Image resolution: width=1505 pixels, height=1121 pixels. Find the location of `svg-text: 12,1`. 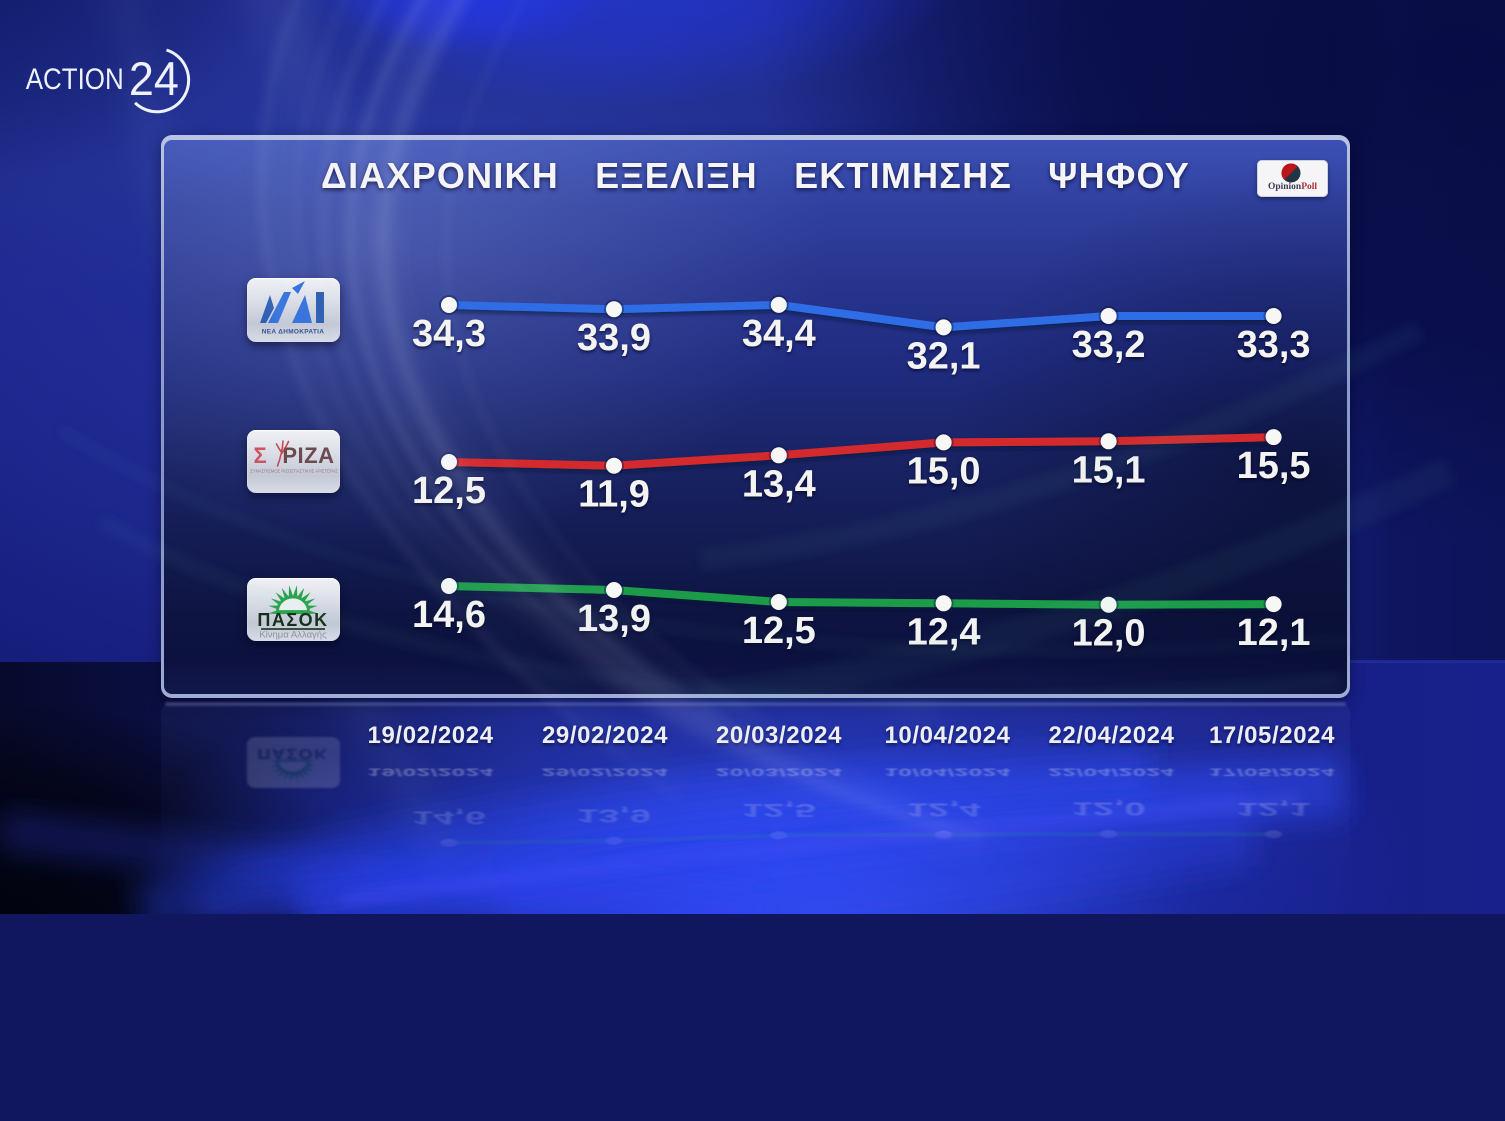

svg-text: 12,1 is located at coordinates (1274, 633).